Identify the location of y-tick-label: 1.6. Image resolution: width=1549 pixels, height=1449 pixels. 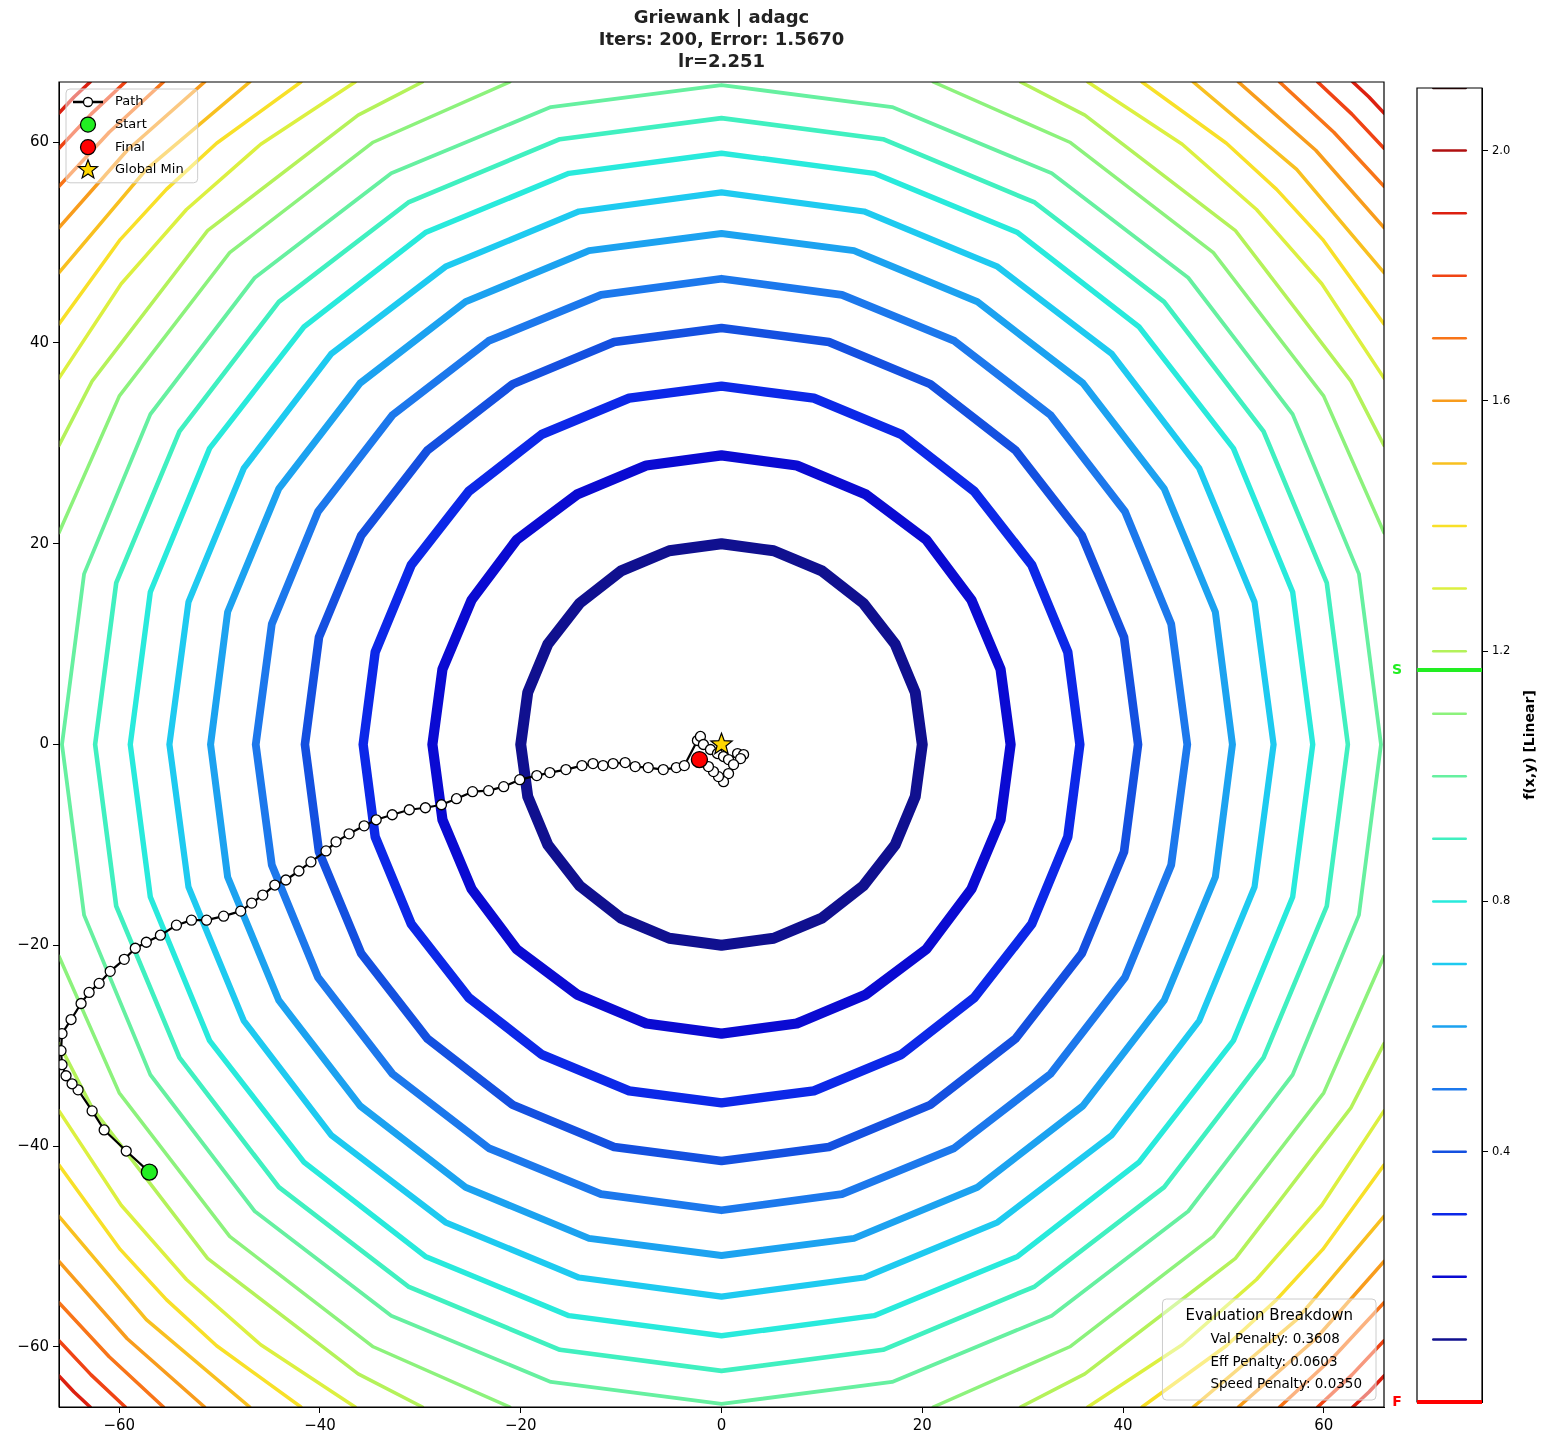
(1501, 399).